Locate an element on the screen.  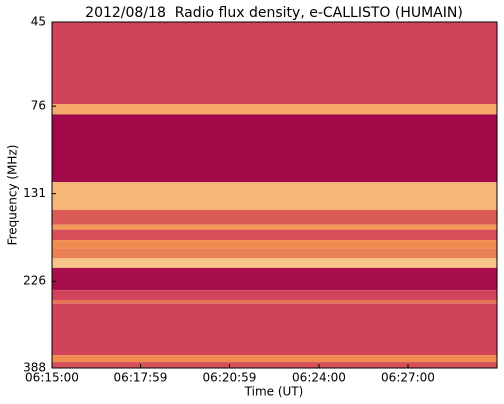
y-tick-label: 76 is located at coordinates (38, 106).